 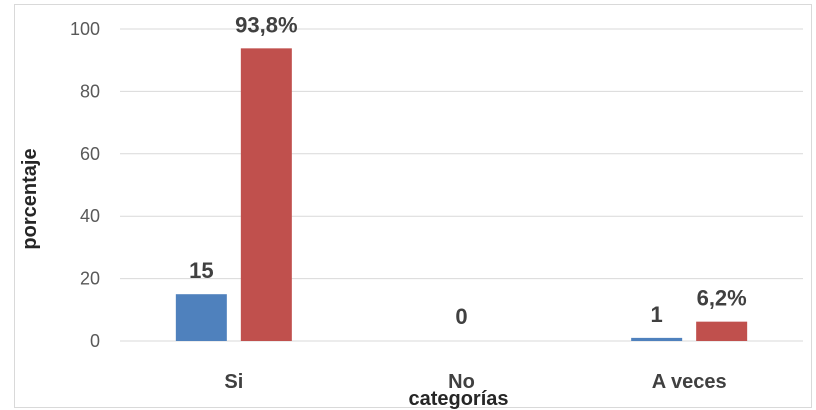 I want to click on y-axis-ticks: 0 20 40 60 80 100, so click(x=85, y=185).